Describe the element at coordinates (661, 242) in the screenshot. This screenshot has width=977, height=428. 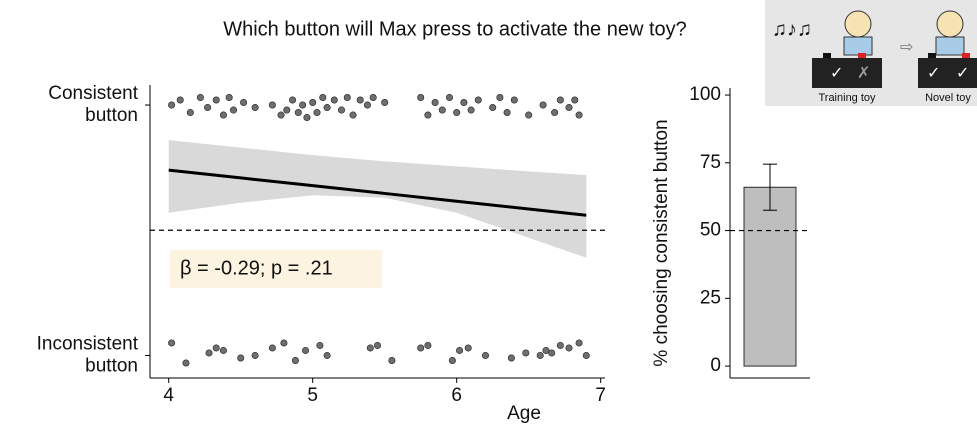
I see `y-axis-label: % choosing consistent button` at that location.